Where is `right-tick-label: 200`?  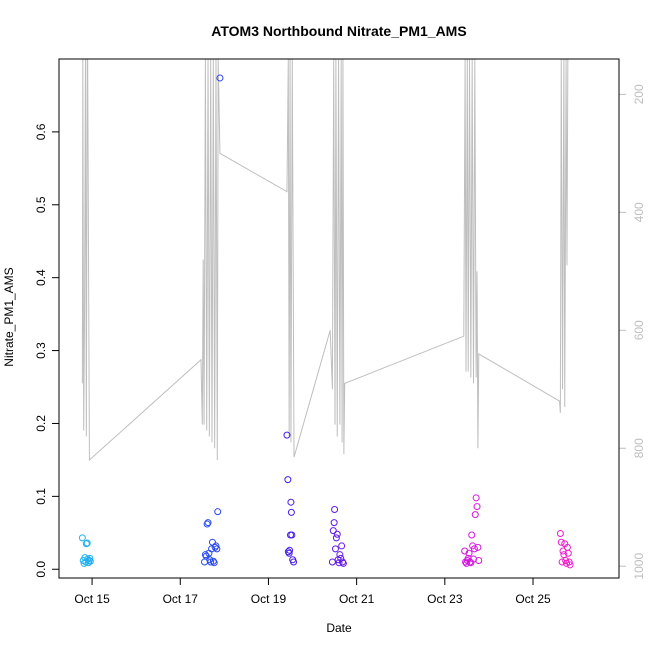
right-tick-label: 200 is located at coordinates (639, 94).